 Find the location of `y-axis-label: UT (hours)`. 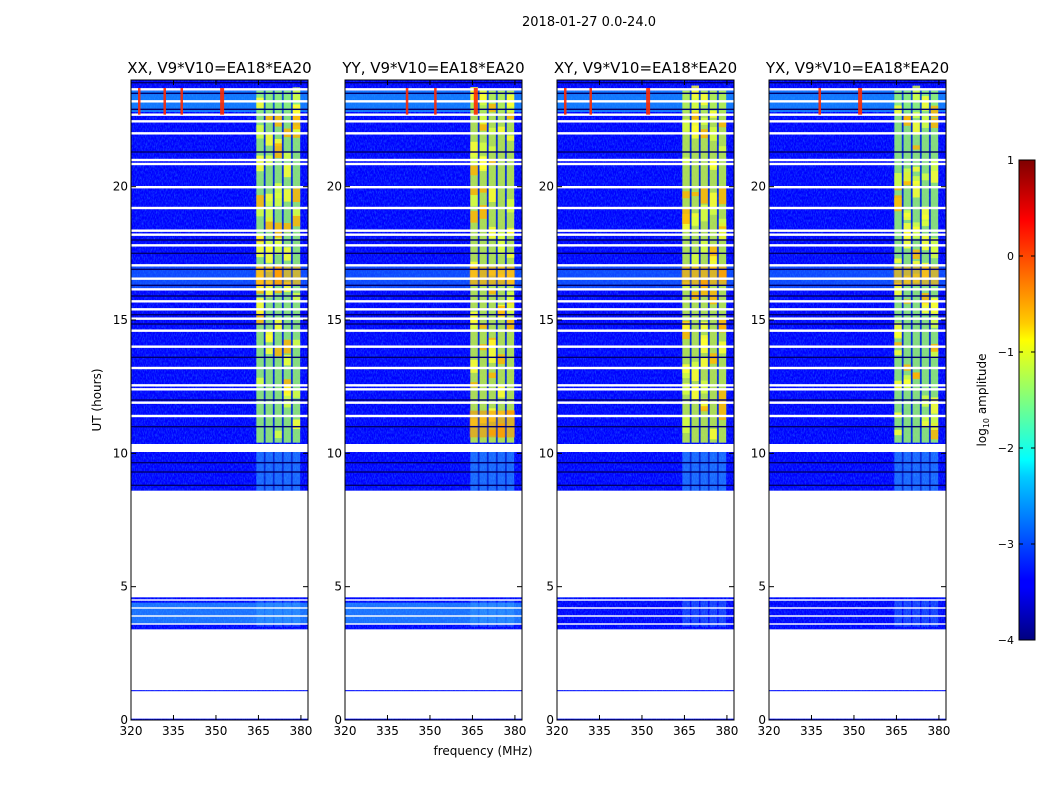

y-axis-label: UT (hours) is located at coordinates (97, 399).